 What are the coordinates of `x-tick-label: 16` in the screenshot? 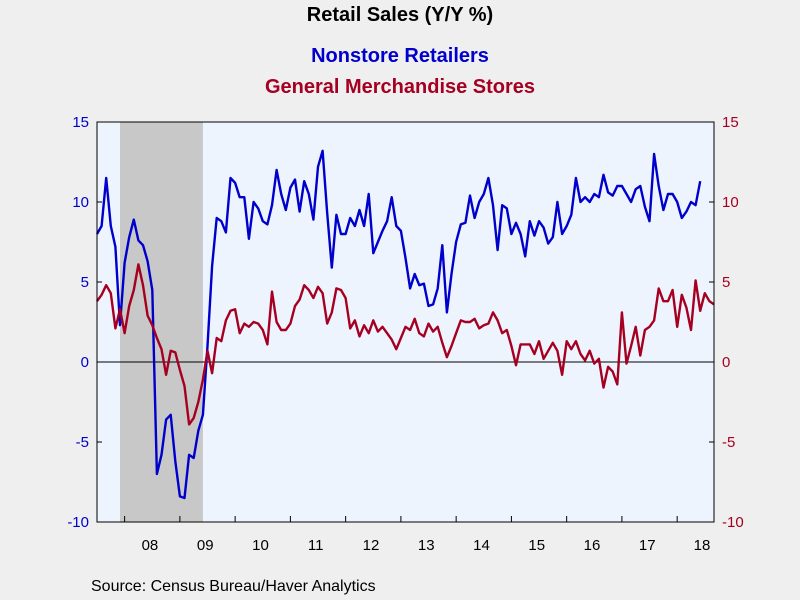 It's located at (592, 545).